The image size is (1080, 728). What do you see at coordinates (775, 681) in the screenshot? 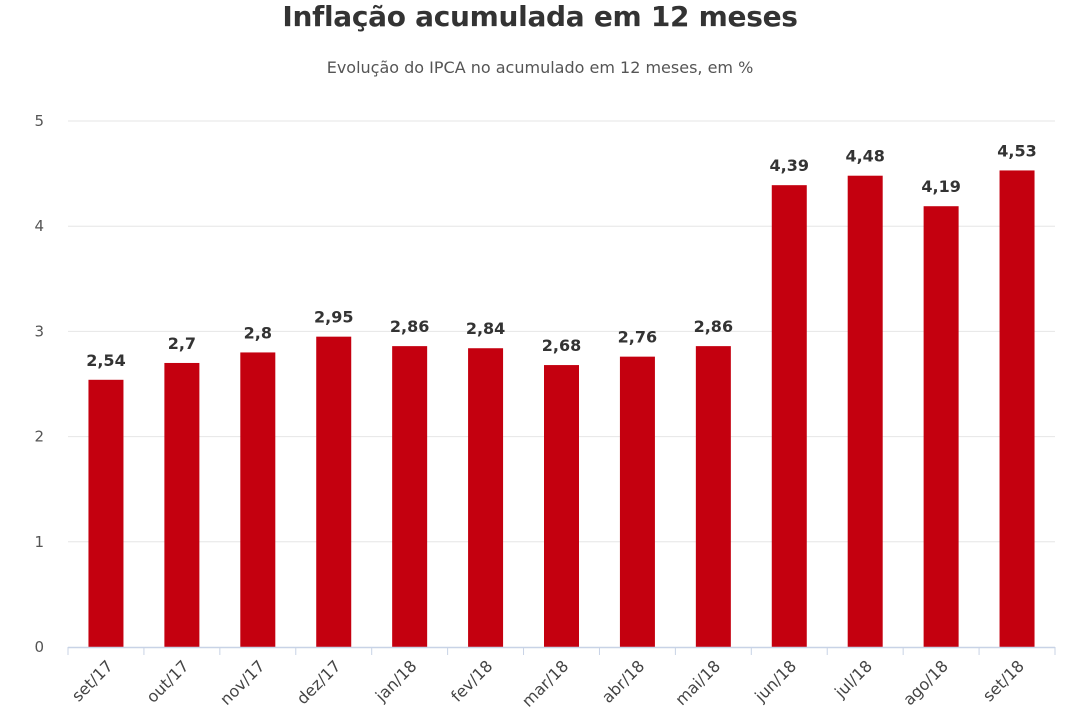
I see `x-tick-label: jun/18` at bounding box center [775, 681].